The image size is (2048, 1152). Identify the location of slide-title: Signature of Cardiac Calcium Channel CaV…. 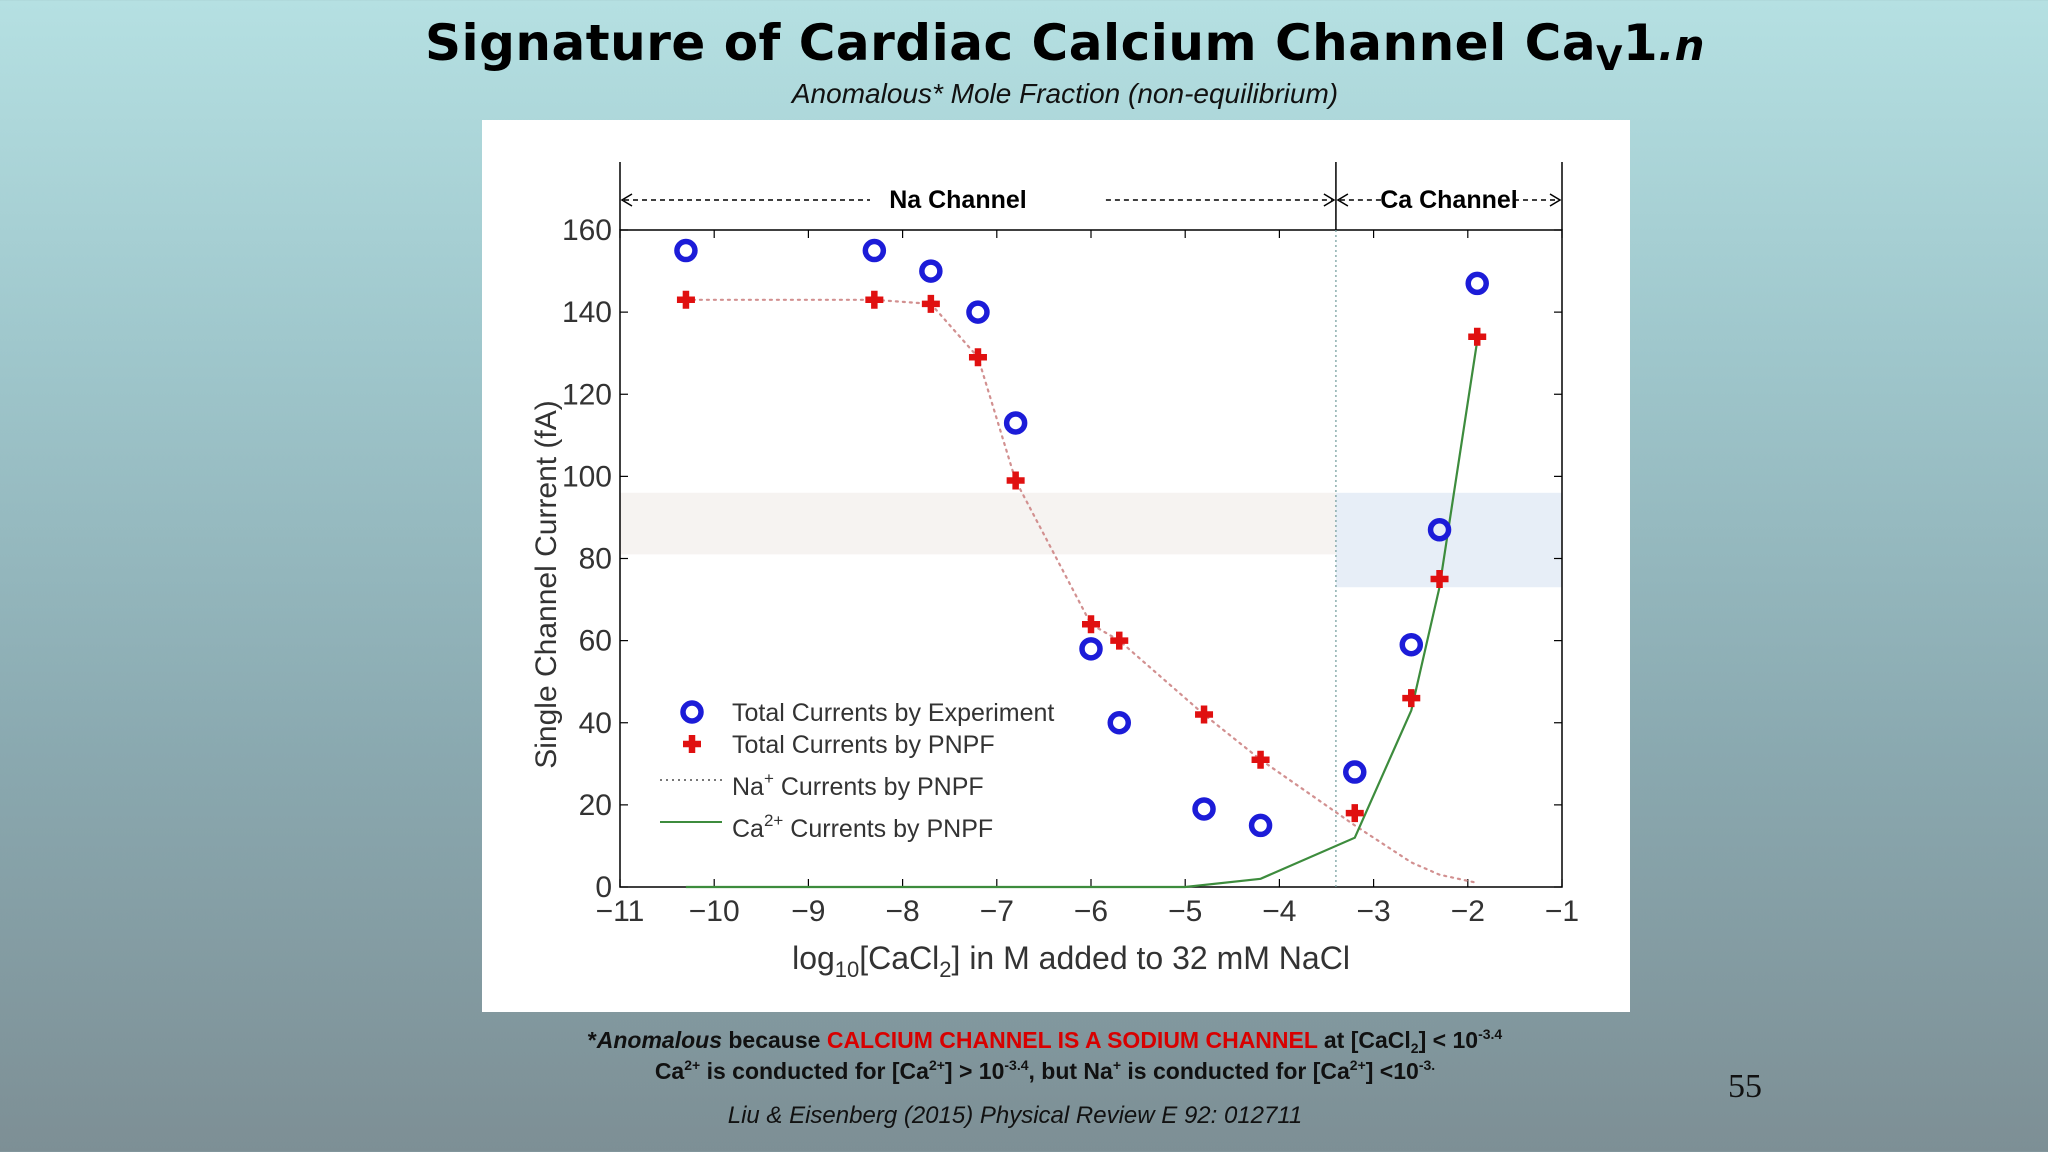
(1024, 46).